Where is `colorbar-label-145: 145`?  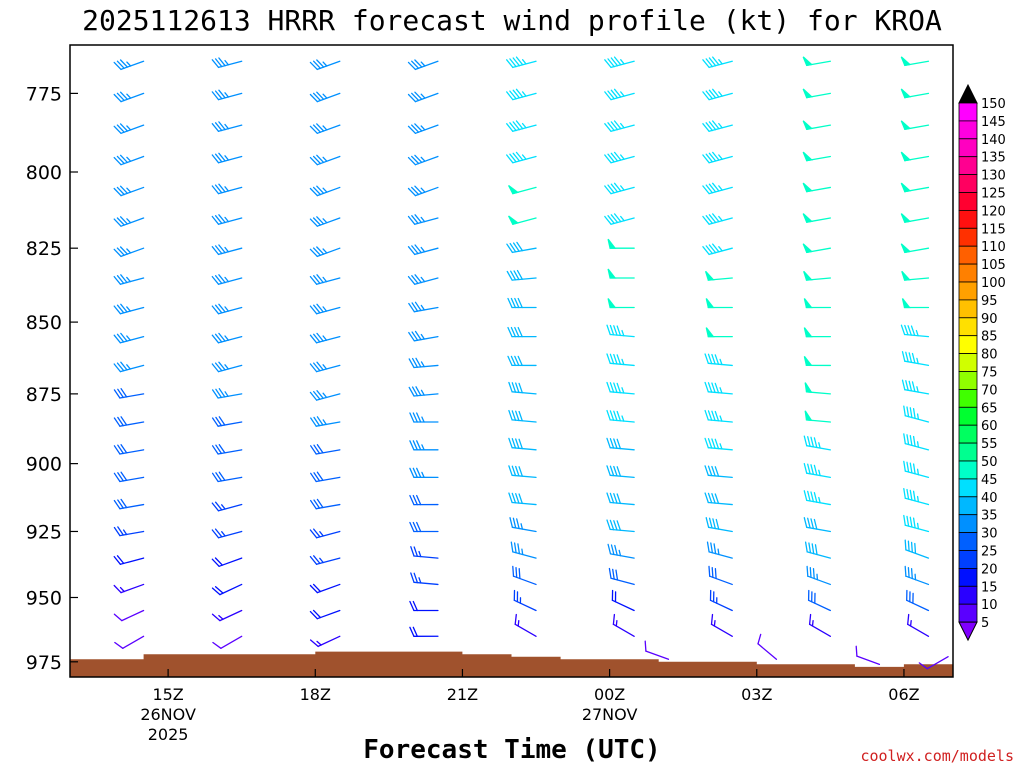 colorbar-label-145: 145 is located at coordinates (993, 122).